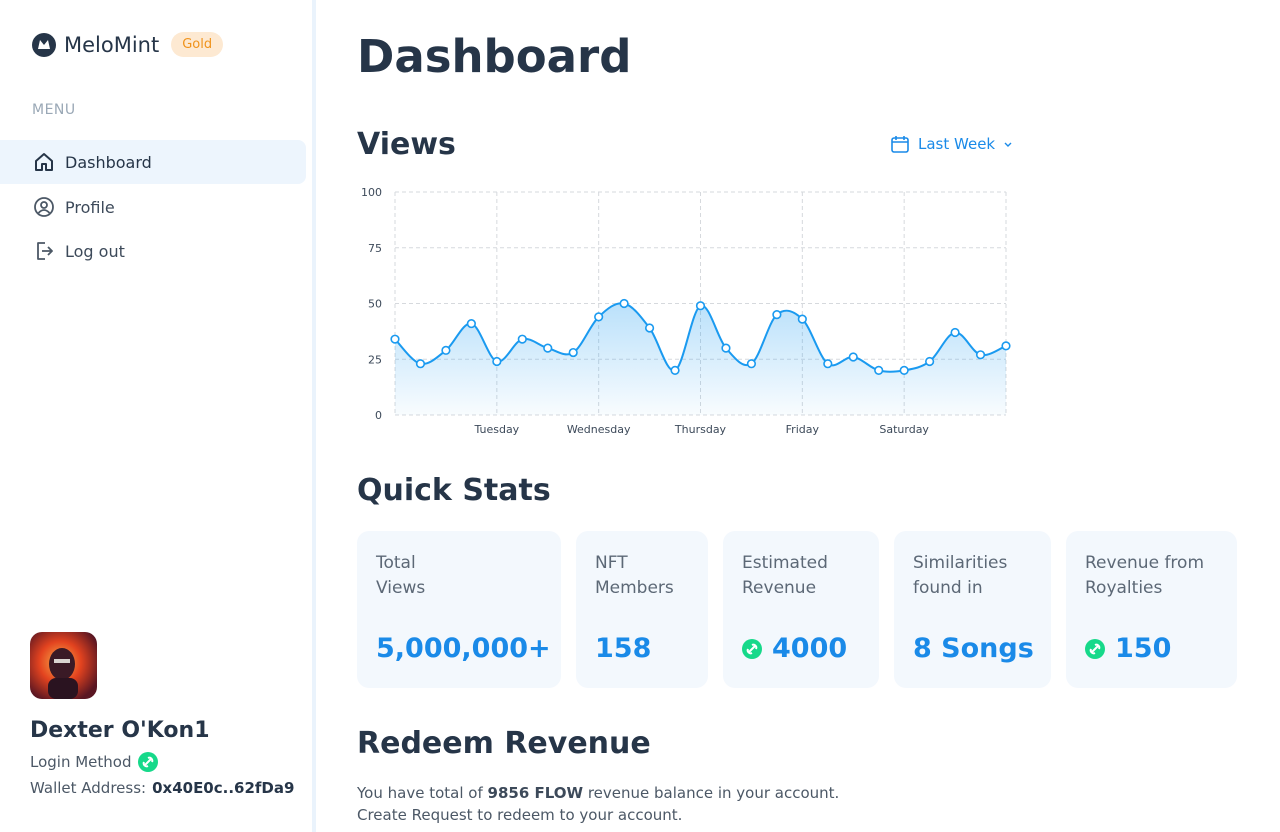  Describe the element at coordinates (371, 192) in the screenshot. I see `y-tick-label: 100` at that location.